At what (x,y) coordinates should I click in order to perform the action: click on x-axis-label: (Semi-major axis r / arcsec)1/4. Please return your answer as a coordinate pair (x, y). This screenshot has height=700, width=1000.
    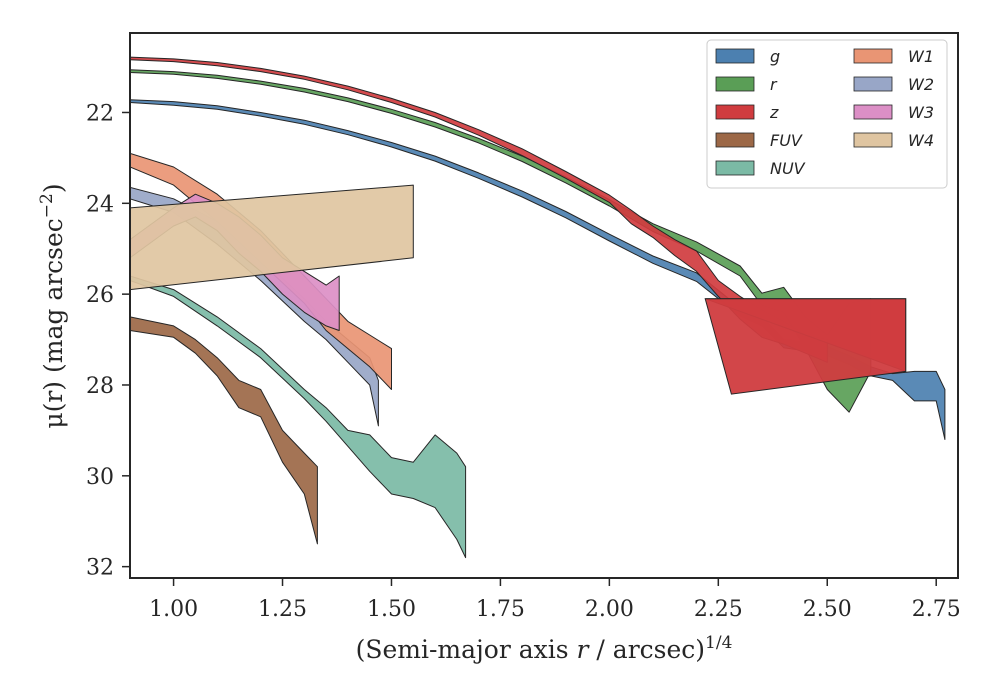
    Looking at the image, I should click on (544, 648).